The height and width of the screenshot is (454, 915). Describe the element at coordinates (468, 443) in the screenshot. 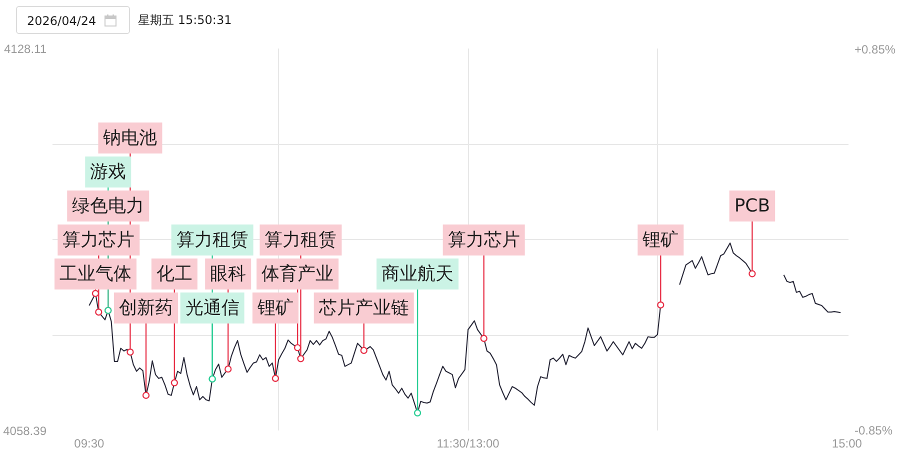

I see `x-tick-label: 11:30/13:00` at that location.